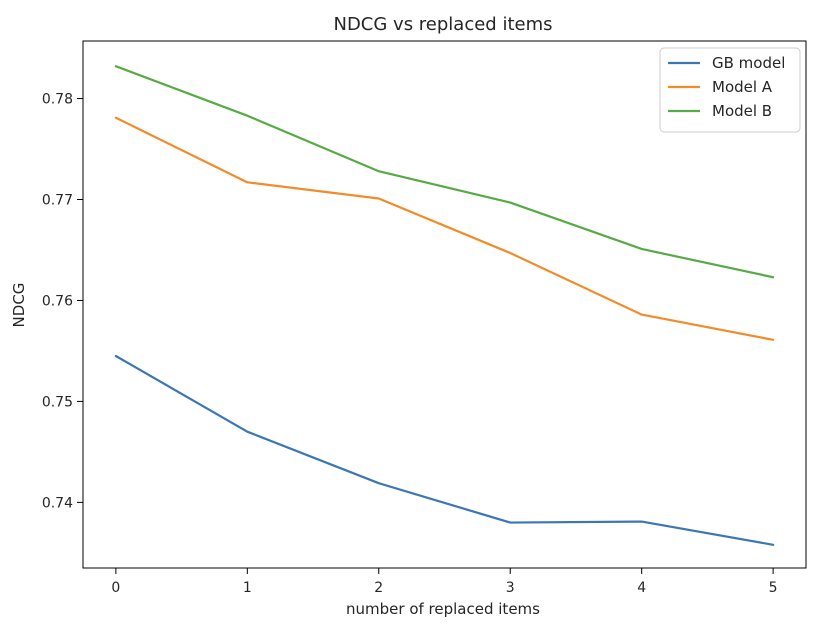 This screenshot has width=838, height=628. I want to click on x-tick-label: 4, so click(641, 588).